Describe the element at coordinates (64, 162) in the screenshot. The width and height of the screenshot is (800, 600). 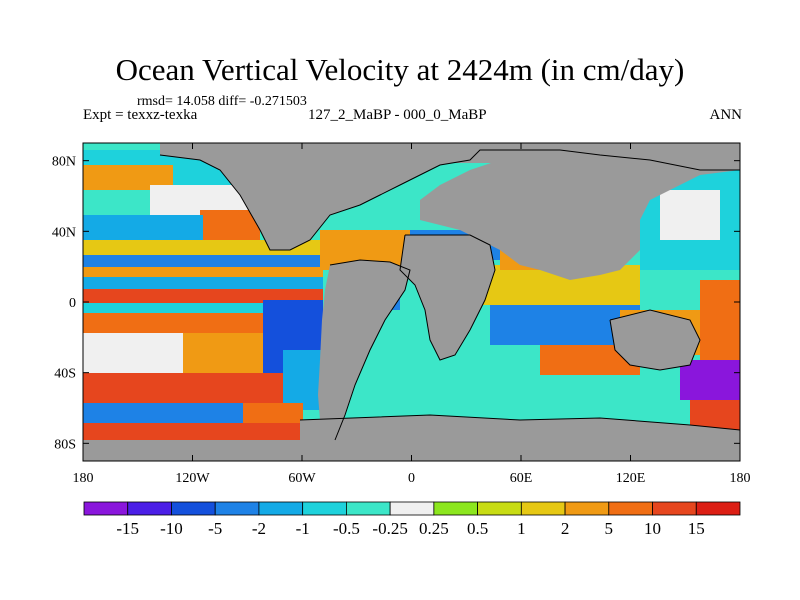
I see `y-tick-label: 80N` at that location.